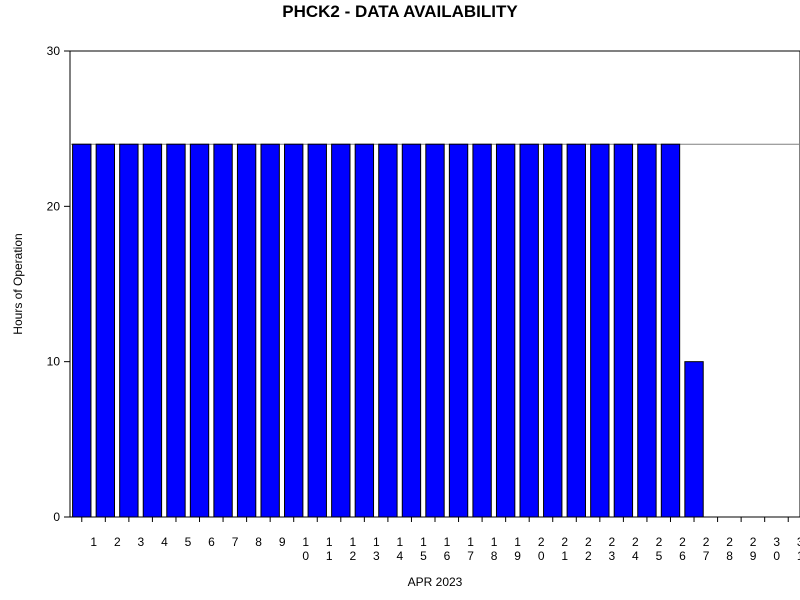 The image size is (800, 600). I want to click on y-axis-label: Hours of Operation, so click(18, 283).